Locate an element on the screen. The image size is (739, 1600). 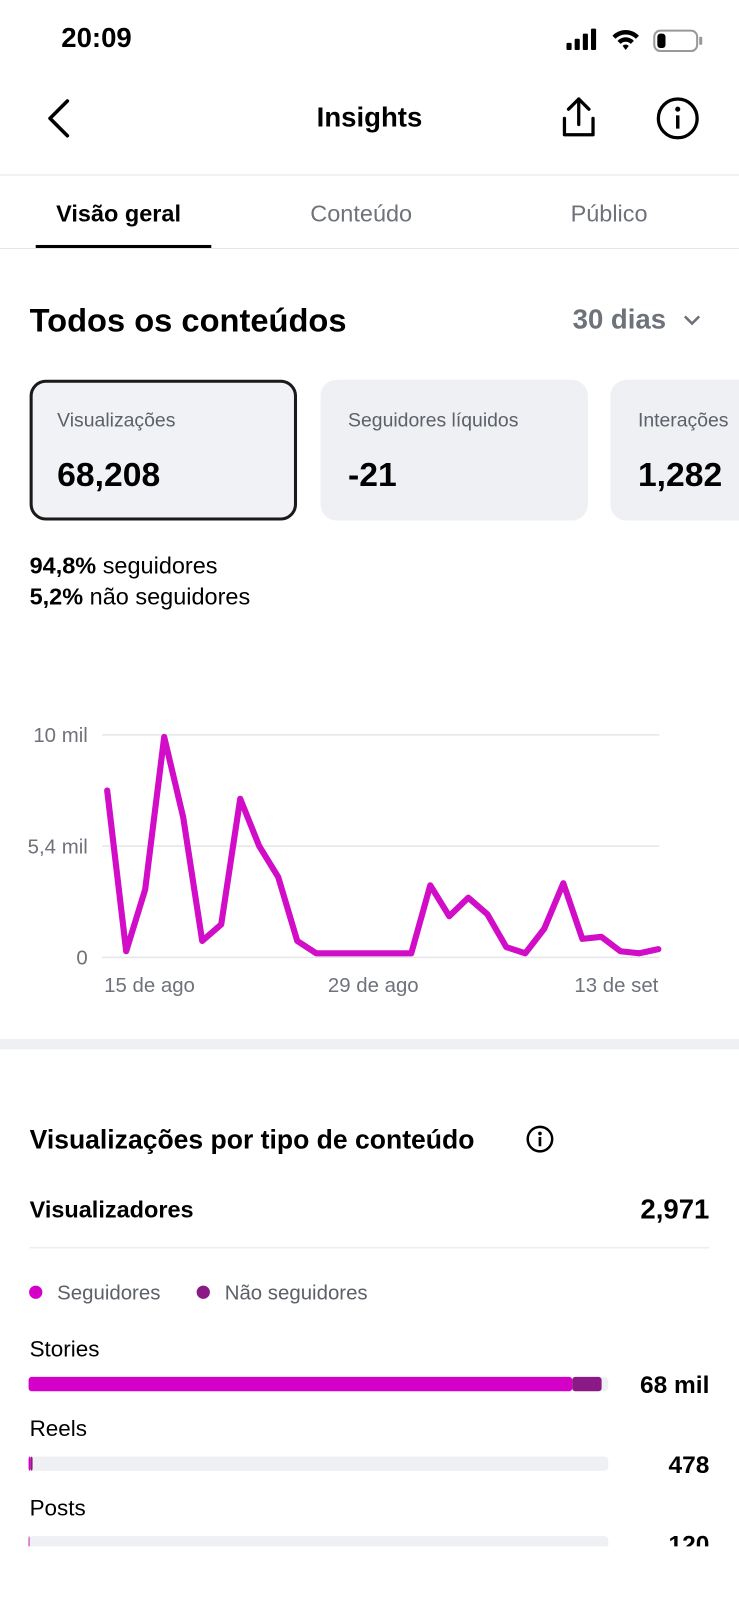
viewers-label: Visualizadores is located at coordinates (111, 1209).